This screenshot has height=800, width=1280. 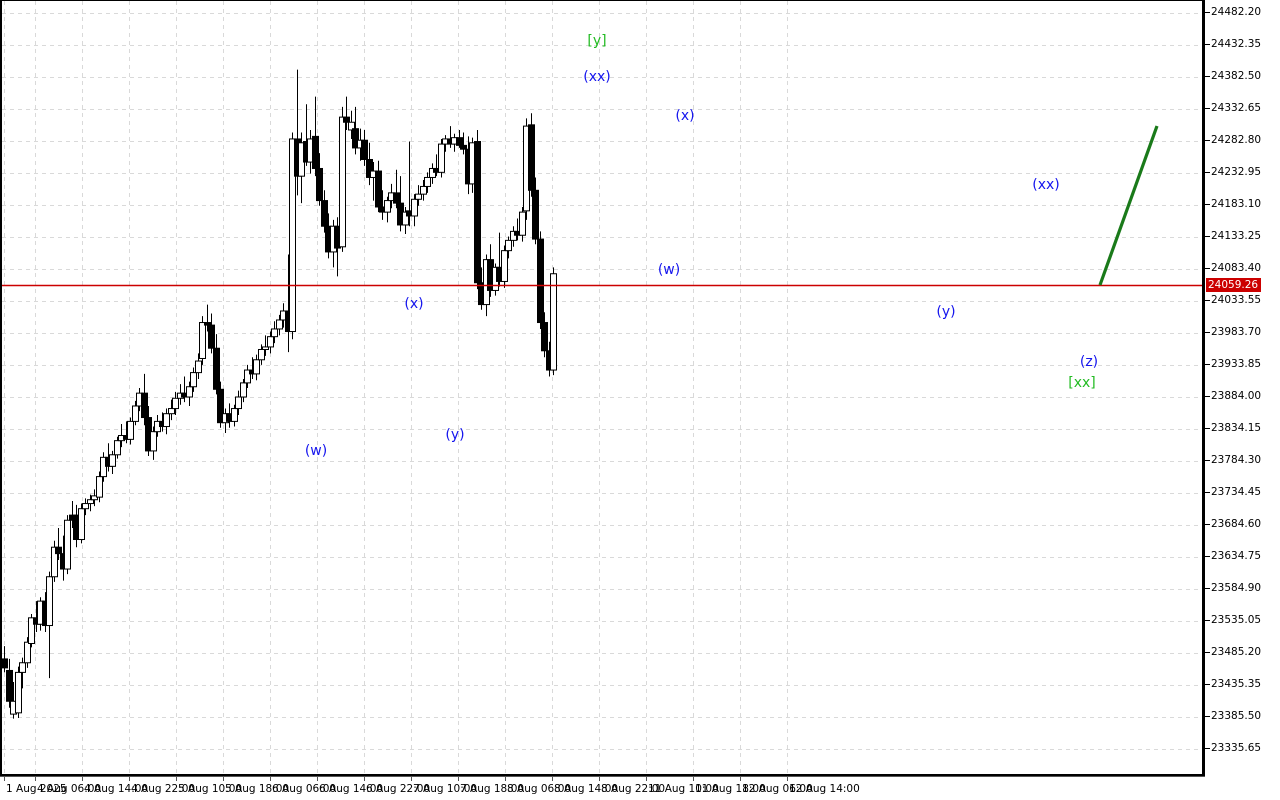 I want to click on price-tick-text: 23535.05, so click(x=1236, y=620).